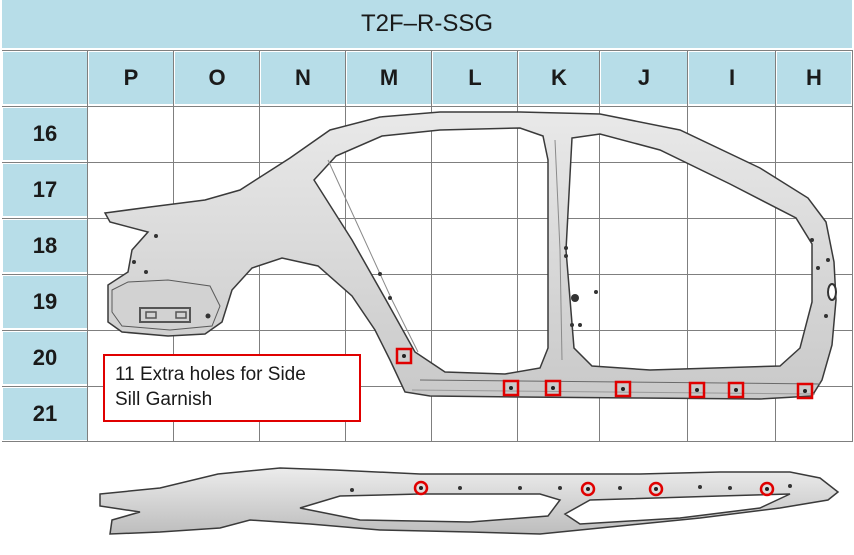 Image resolution: width=854 pixels, height=555 pixels. I want to click on highlighted-holes-sill, so click(594, 488).